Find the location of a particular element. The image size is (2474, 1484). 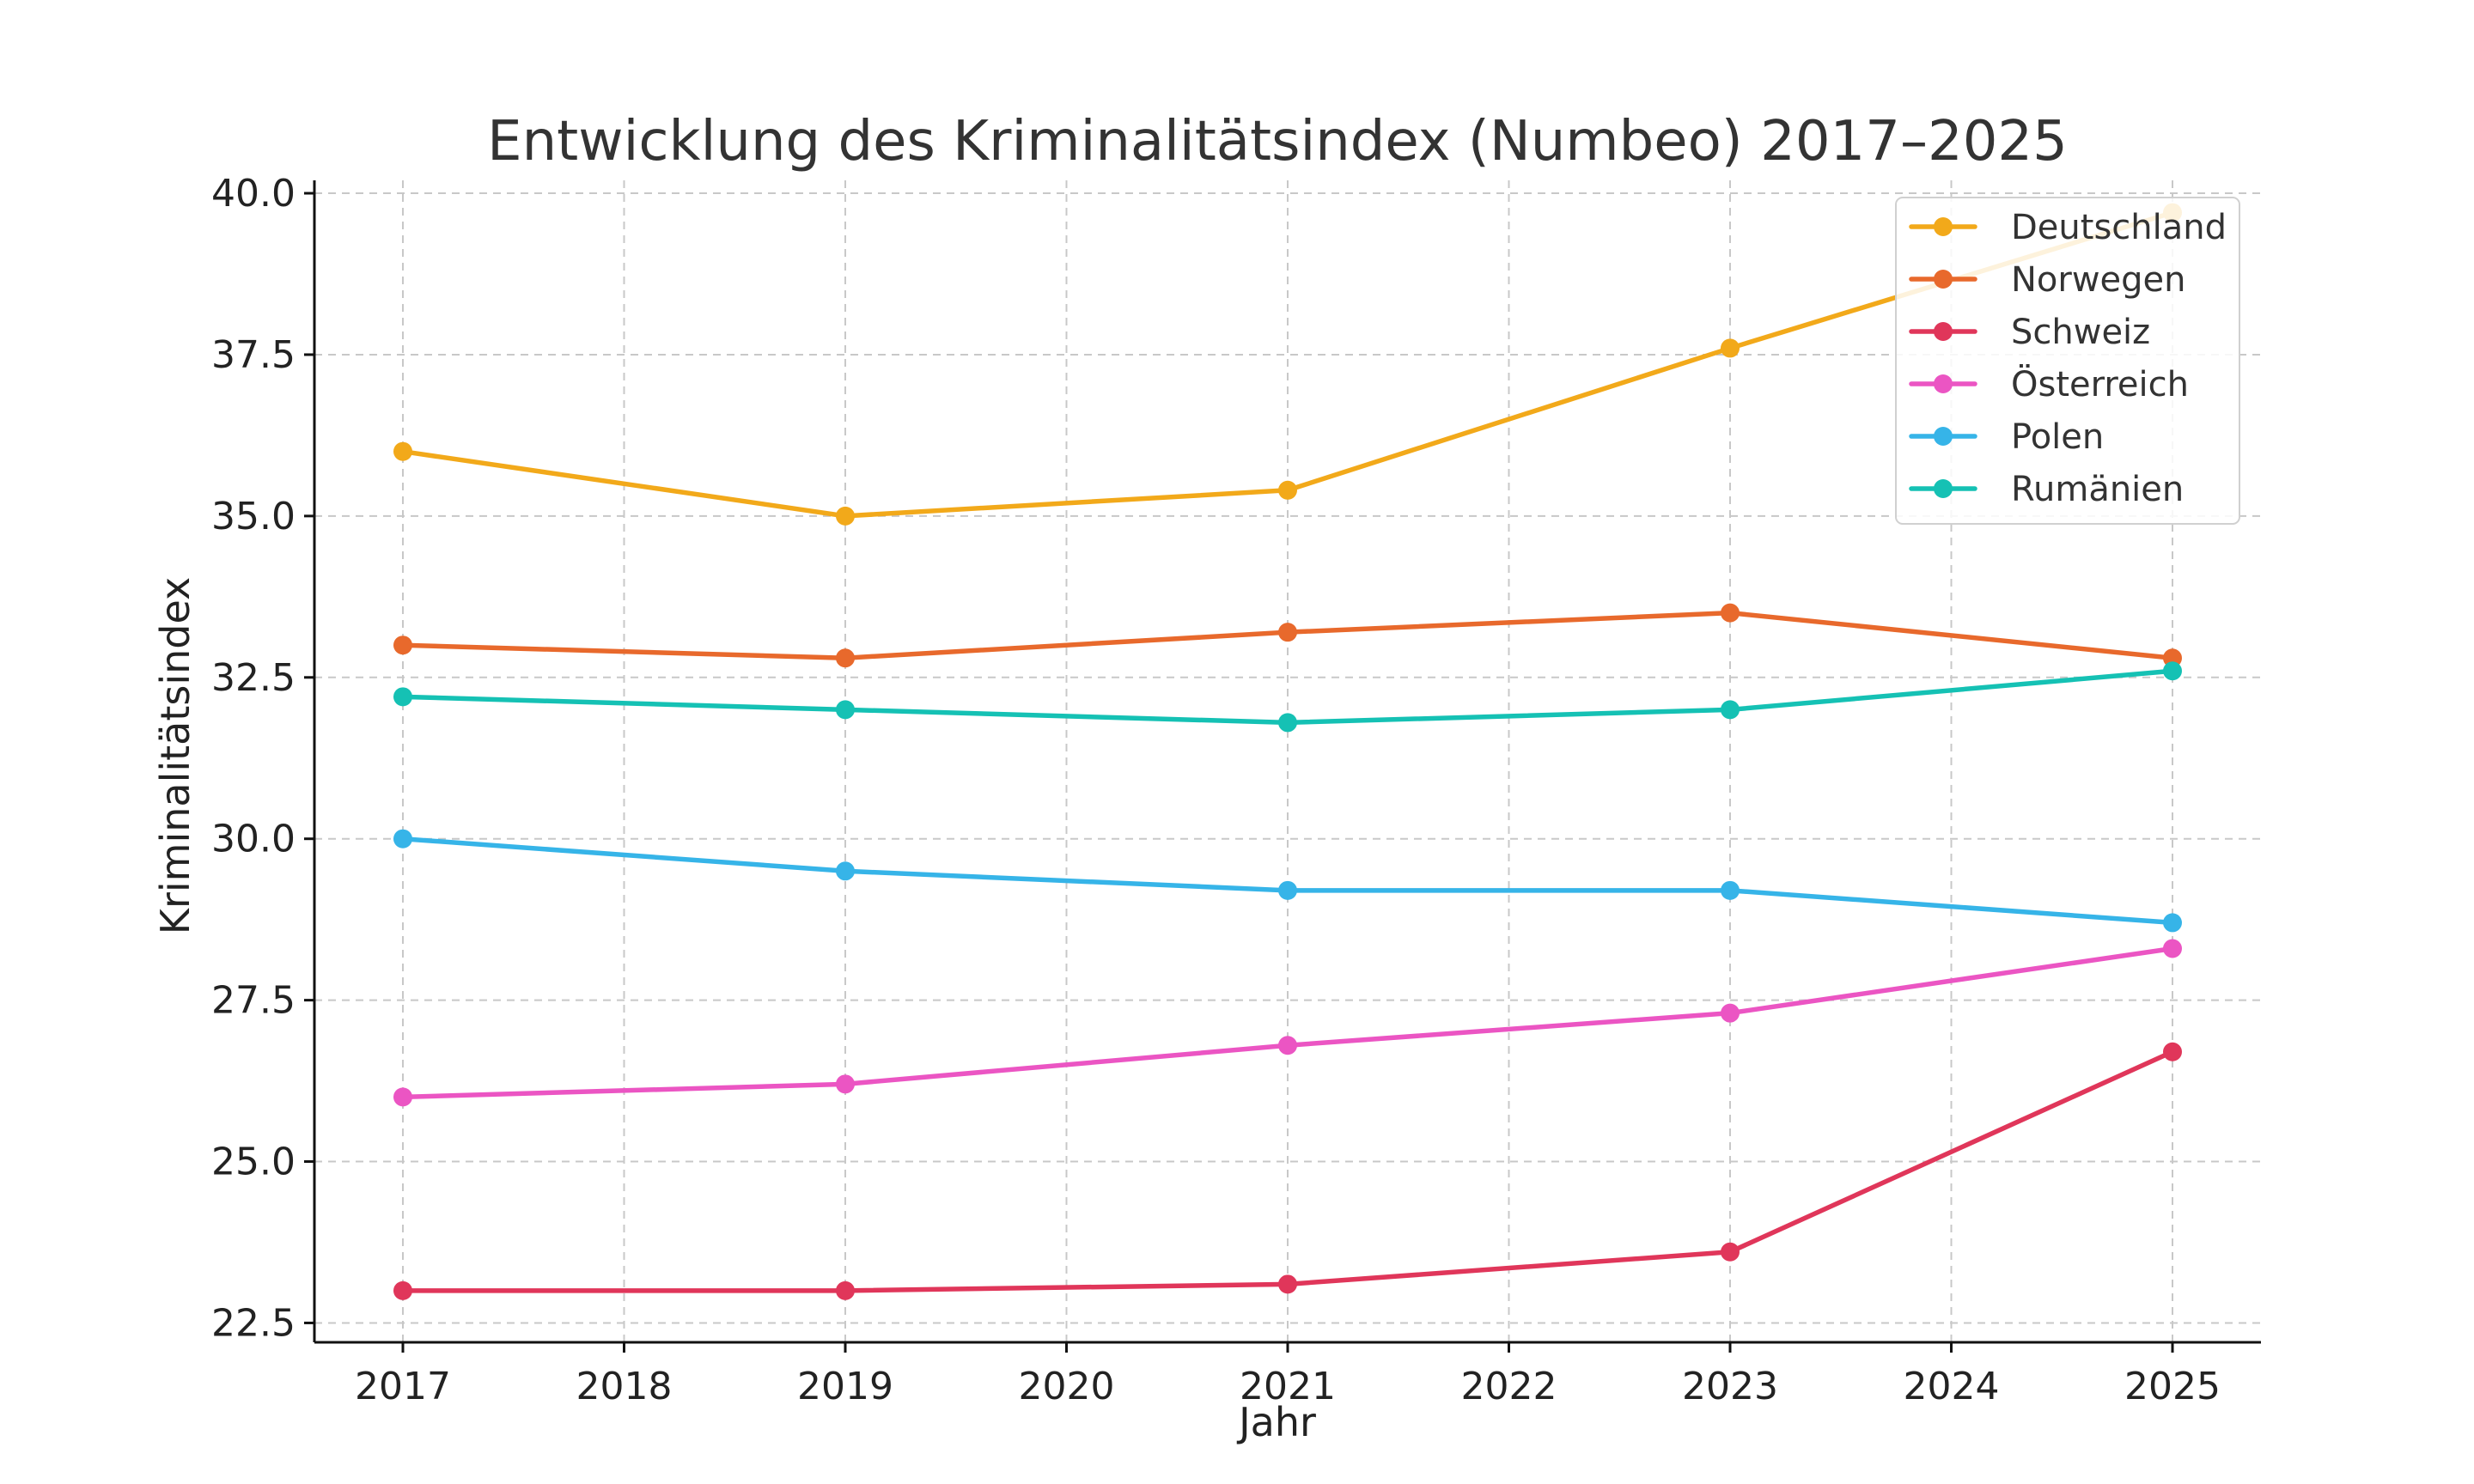

data-point-rumaenien-2019 is located at coordinates (845, 710).